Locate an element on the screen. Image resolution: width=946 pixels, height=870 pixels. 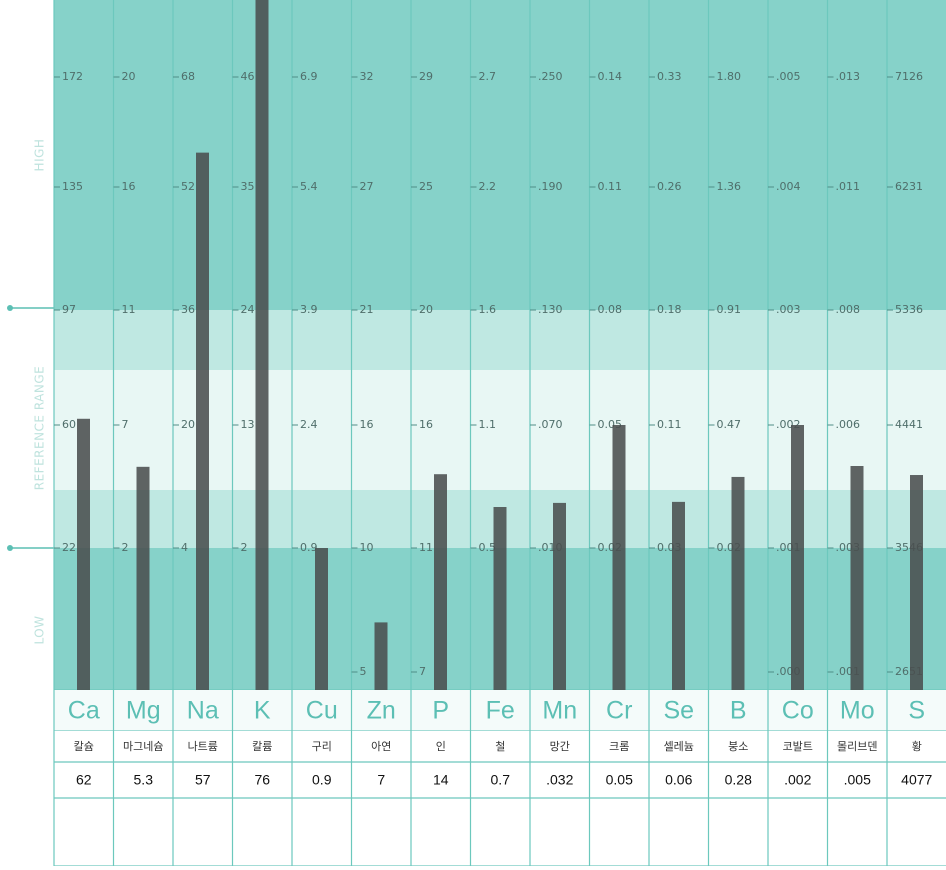
element-name: 코발트 is located at coordinates (798, 746).